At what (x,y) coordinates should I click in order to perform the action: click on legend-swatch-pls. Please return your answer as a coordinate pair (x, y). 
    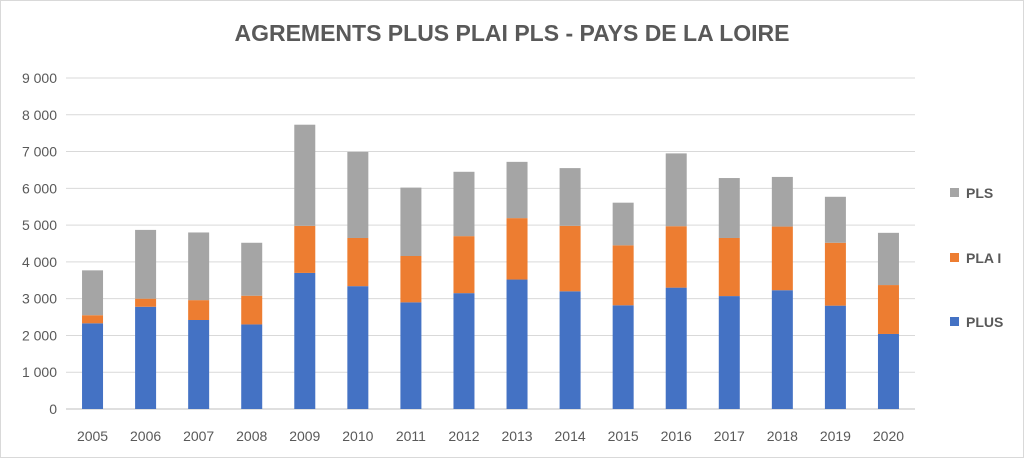
    Looking at the image, I should click on (954, 192).